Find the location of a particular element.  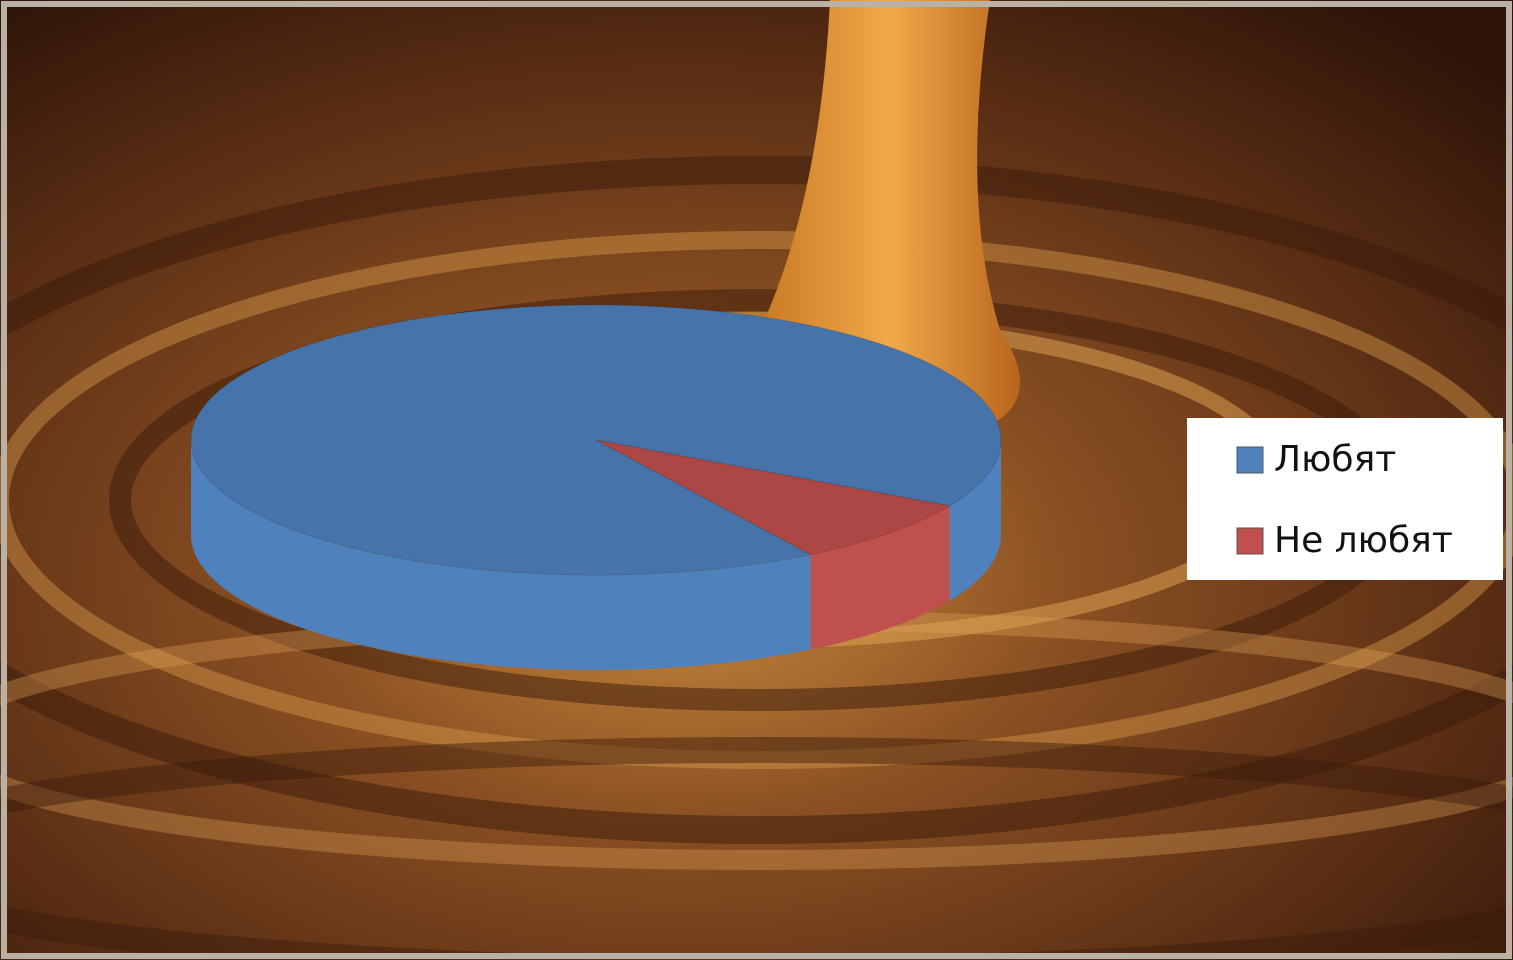

legend-label: Любят is located at coordinates (1335, 459).